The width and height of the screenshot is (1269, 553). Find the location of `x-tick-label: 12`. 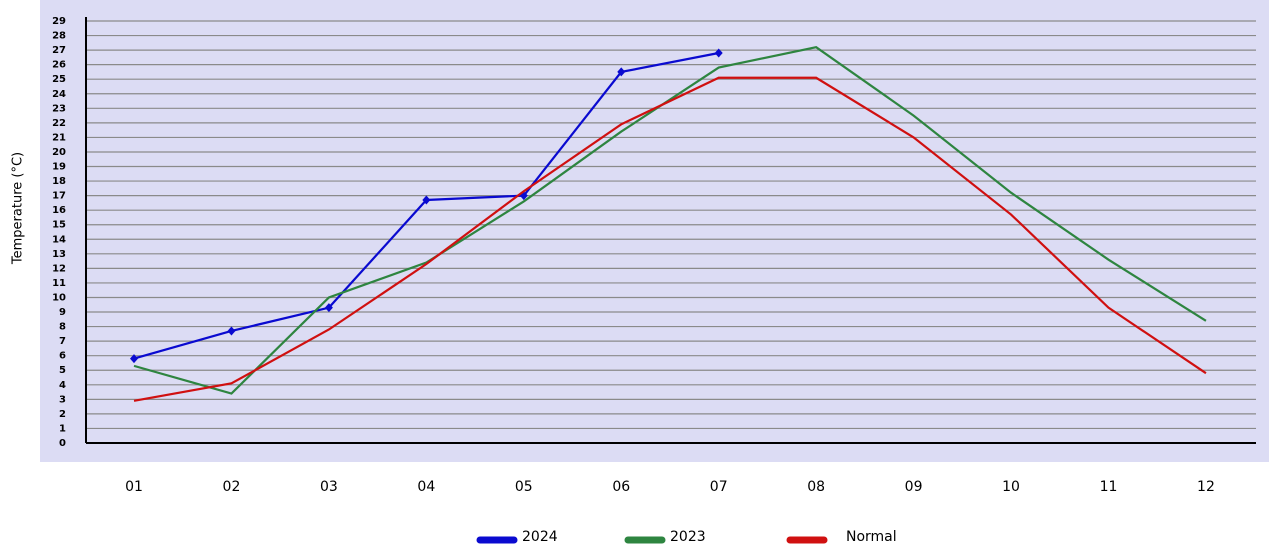

x-tick-label: 12 is located at coordinates (1206, 487).